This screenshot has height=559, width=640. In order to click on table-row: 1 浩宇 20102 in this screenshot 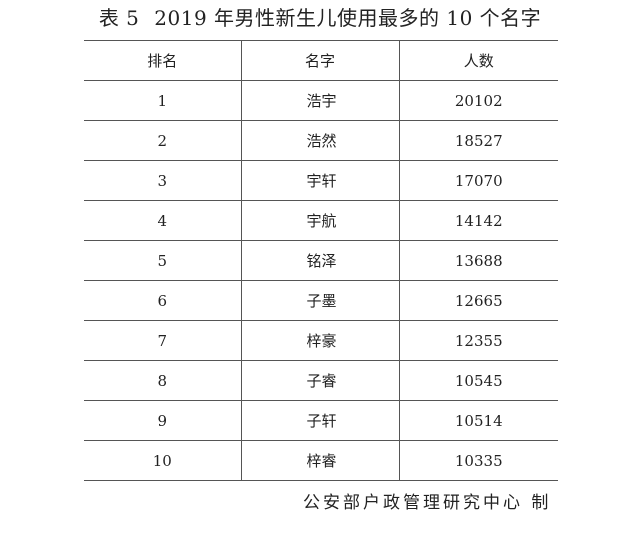, I will do `click(321, 100)`.